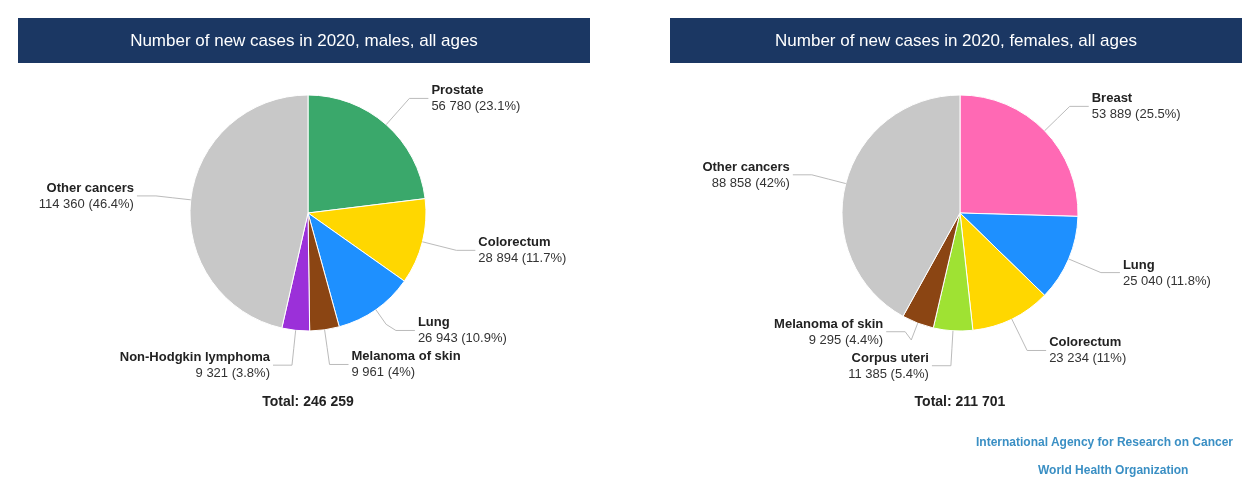 The image size is (1258, 484). What do you see at coordinates (462, 338) in the screenshot?
I see `data-label: 26 943 (10.9%)` at bounding box center [462, 338].